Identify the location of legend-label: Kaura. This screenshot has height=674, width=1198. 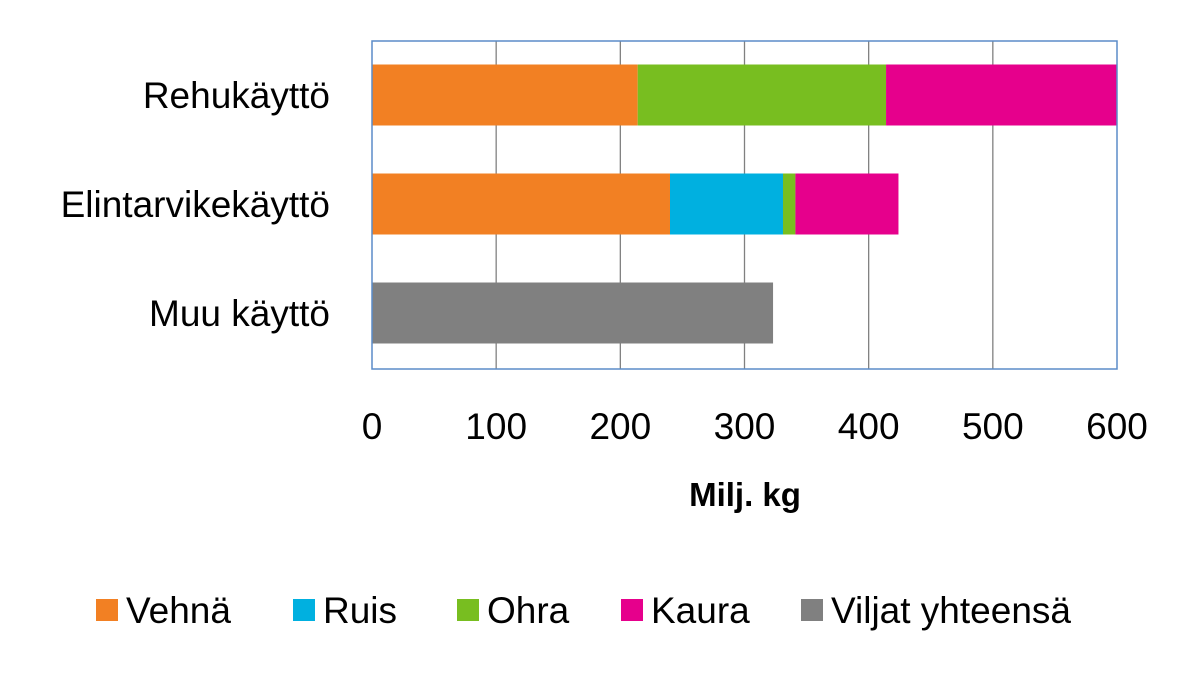
(700, 610).